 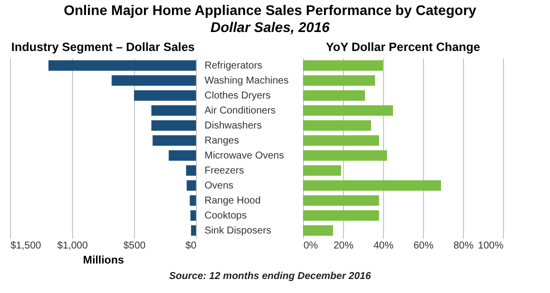 What do you see at coordinates (237, 96) in the screenshot?
I see `y-tick-label: Clothes Dryers` at bounding box center [237, 96].